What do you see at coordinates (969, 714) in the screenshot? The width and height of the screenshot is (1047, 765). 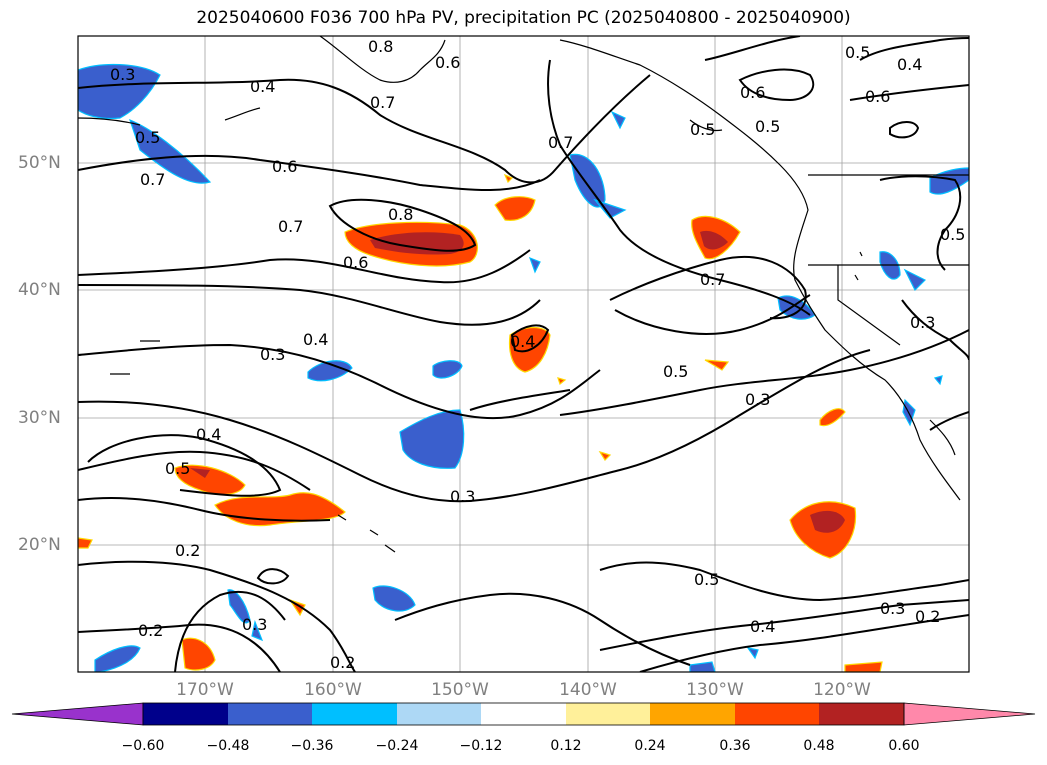 I see `colorbar-extend-max` at bounding box center [969, 714].